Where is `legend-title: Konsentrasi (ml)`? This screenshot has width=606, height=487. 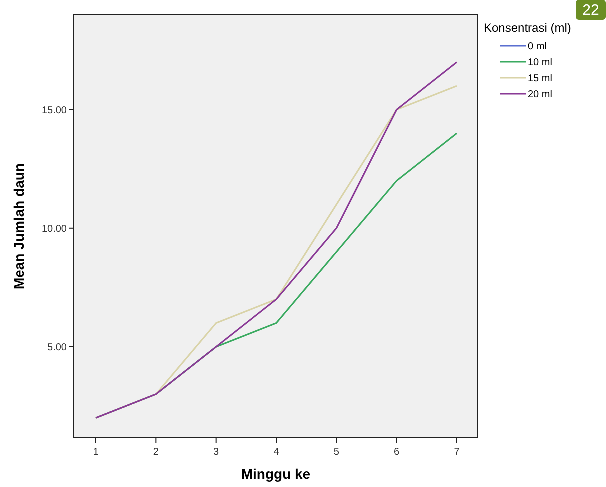
legend-title: Konsentrasi (ml) is located at coordinates (528, 28).